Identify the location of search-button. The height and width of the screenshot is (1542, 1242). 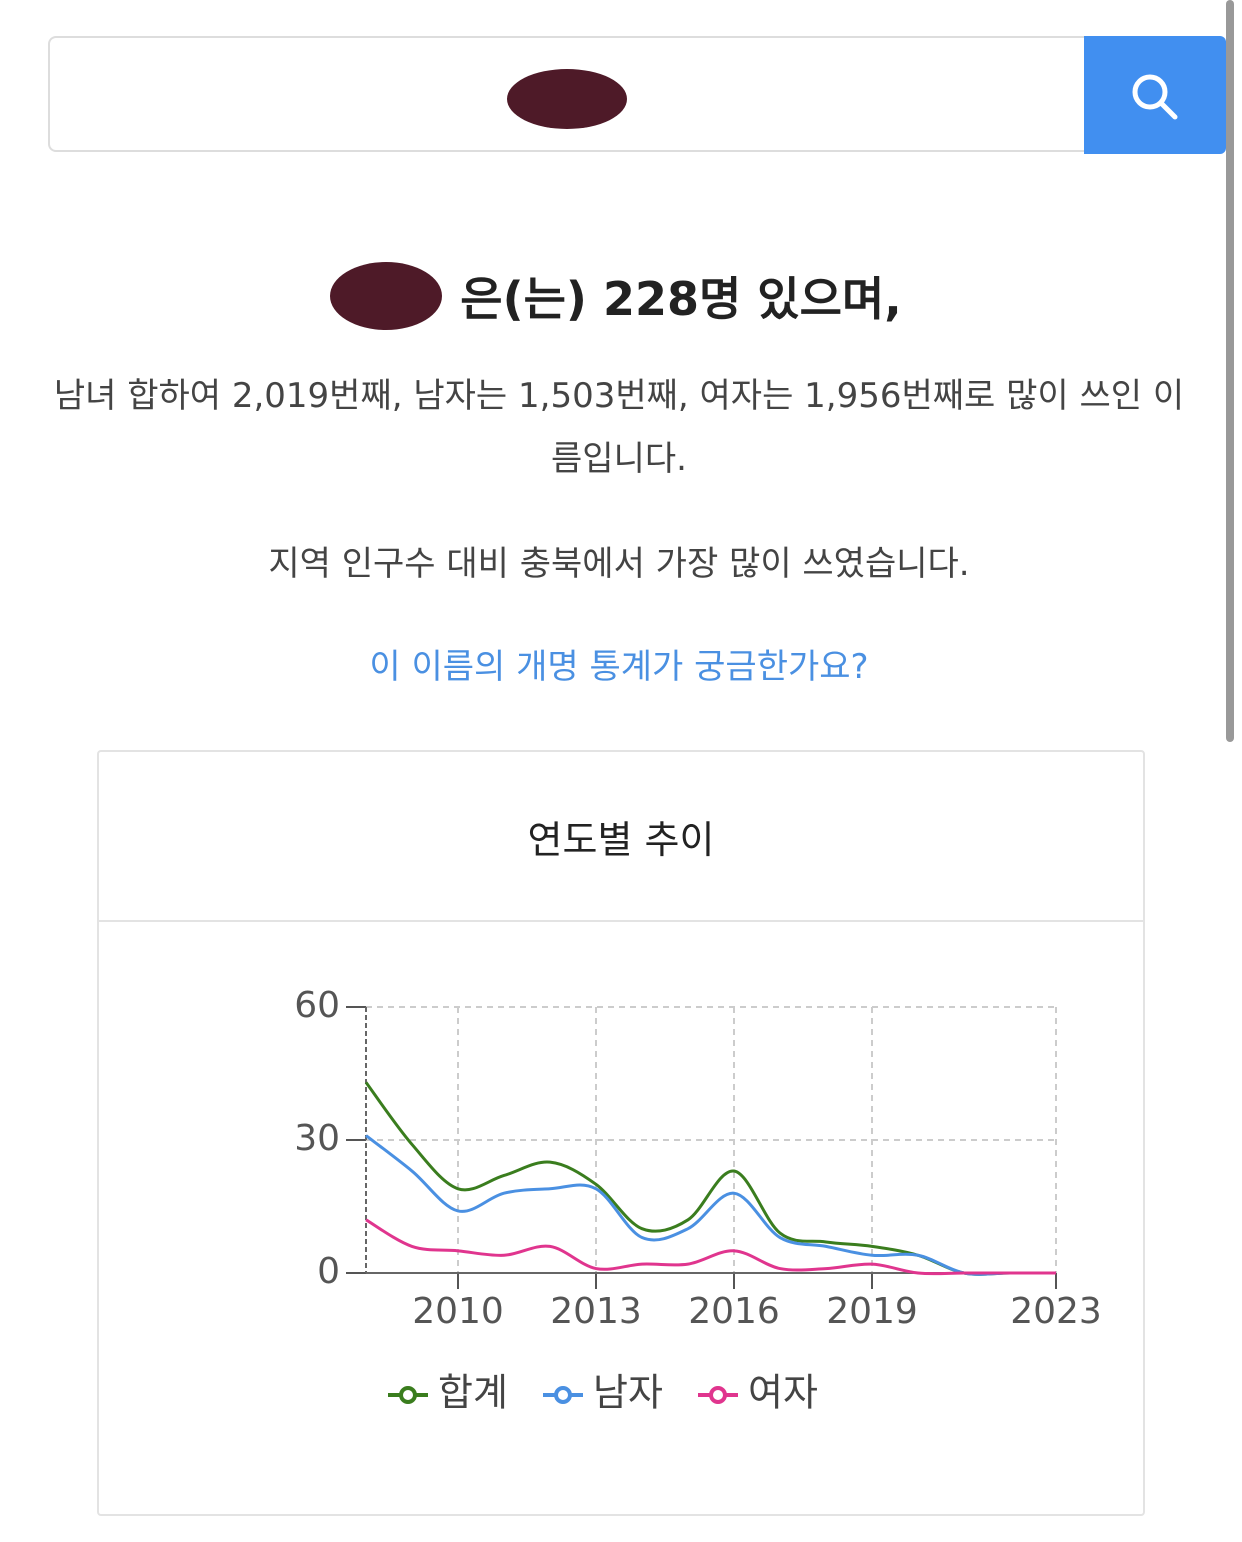
(1155, 95).